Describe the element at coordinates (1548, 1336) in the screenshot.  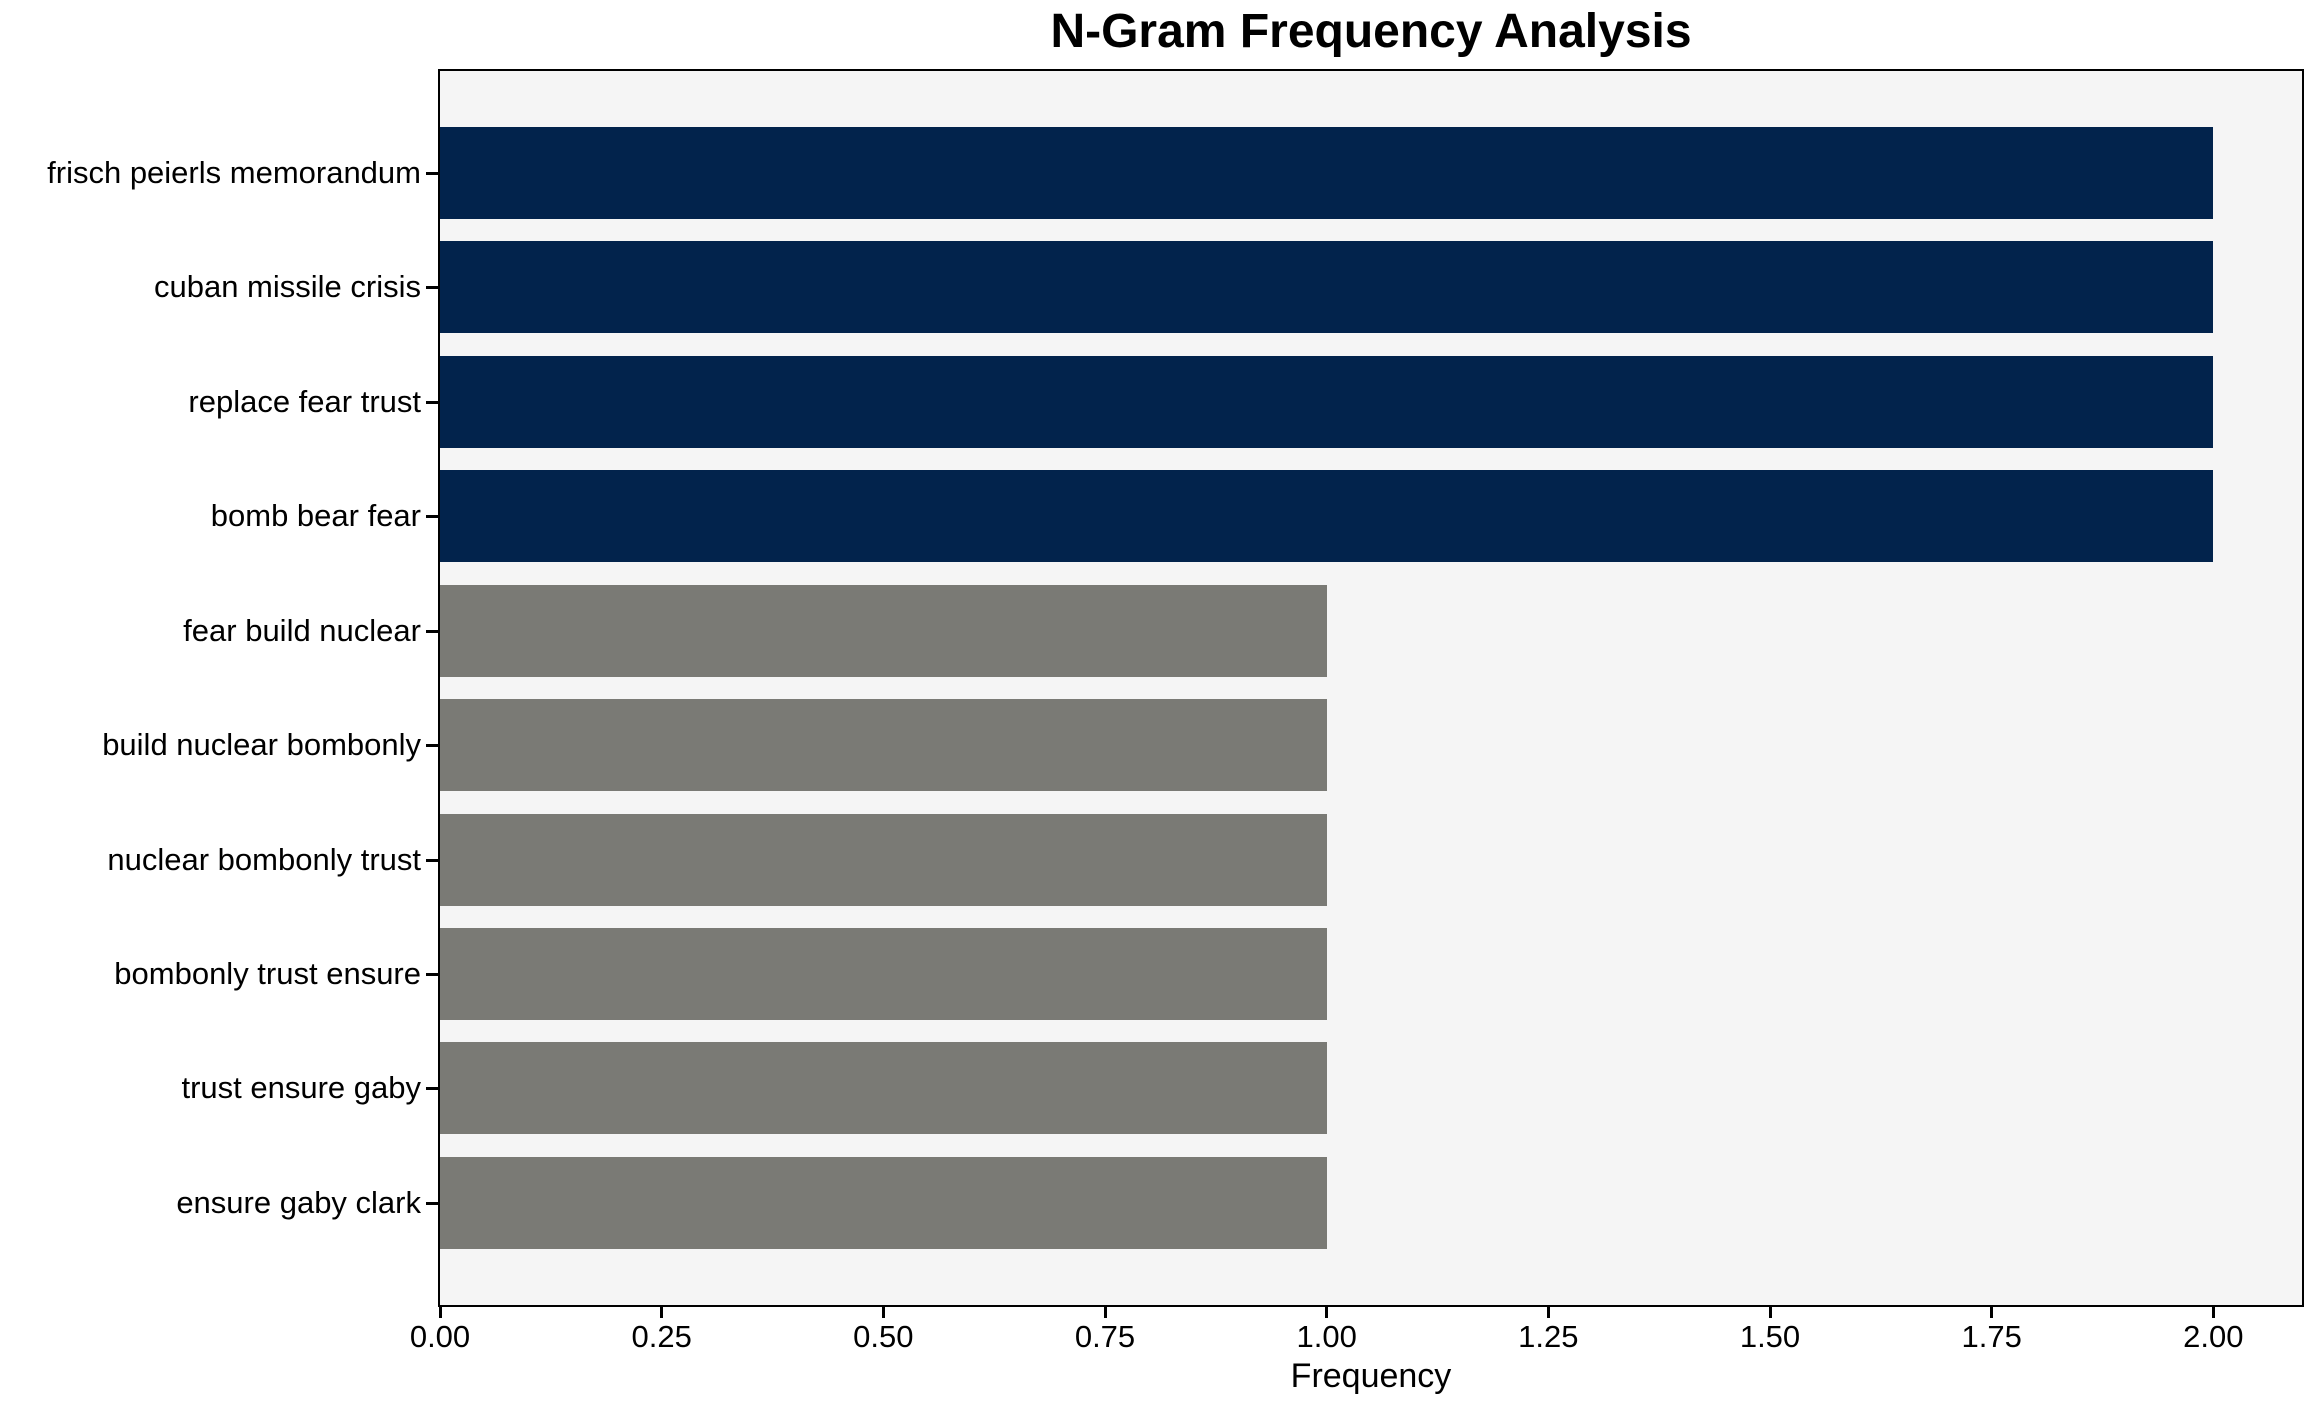
I see `x-tick-label: 1.25` at that location.